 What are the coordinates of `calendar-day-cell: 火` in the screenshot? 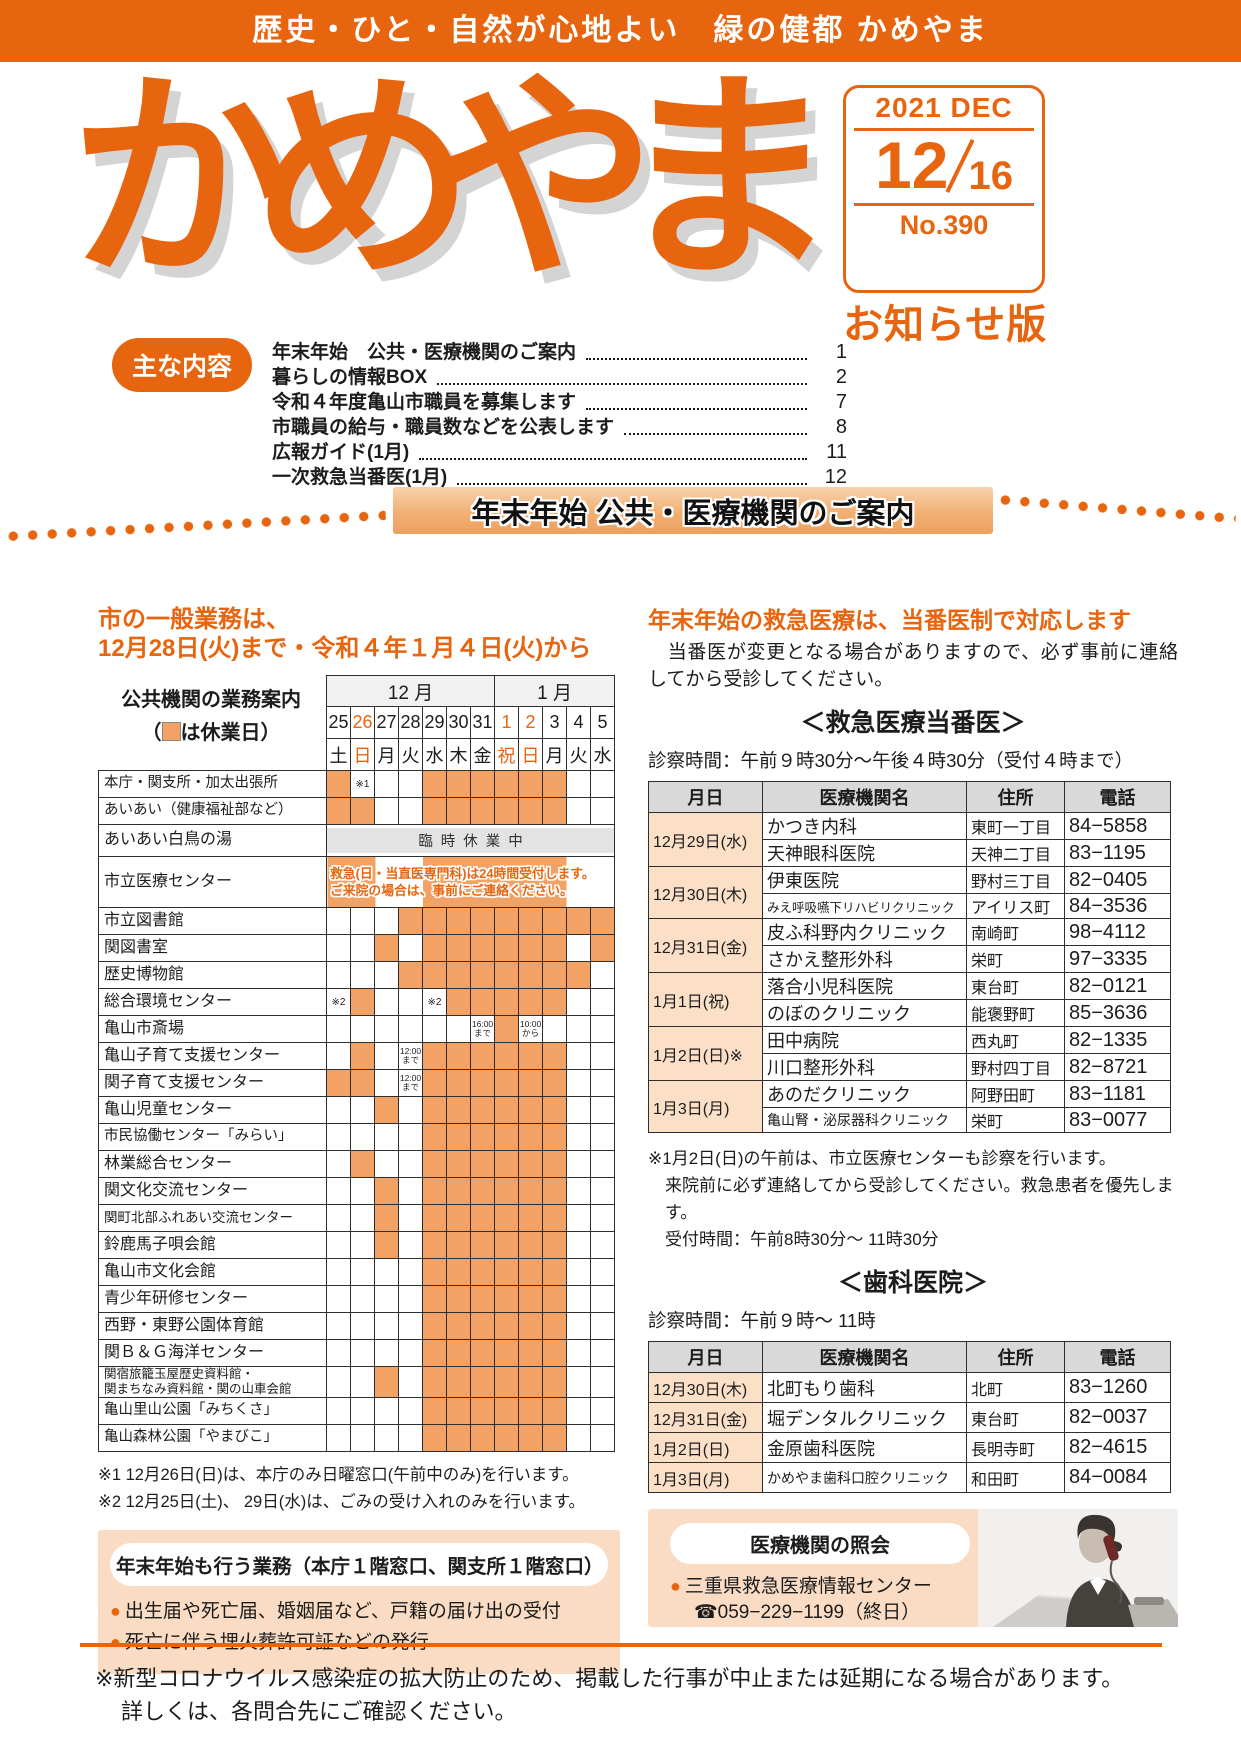 It's located at (410, 754).